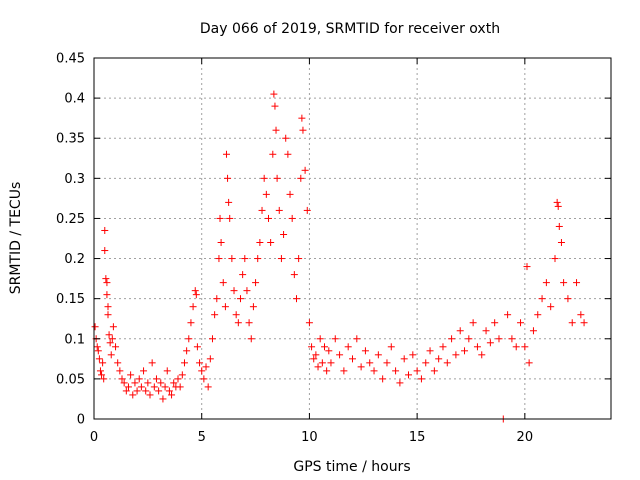 The image size is (640, 480). What do you see at coordinates (70, 219) in the screenshot?
I see `y-tick-label: 0.25` at bounding box center [70, 219].